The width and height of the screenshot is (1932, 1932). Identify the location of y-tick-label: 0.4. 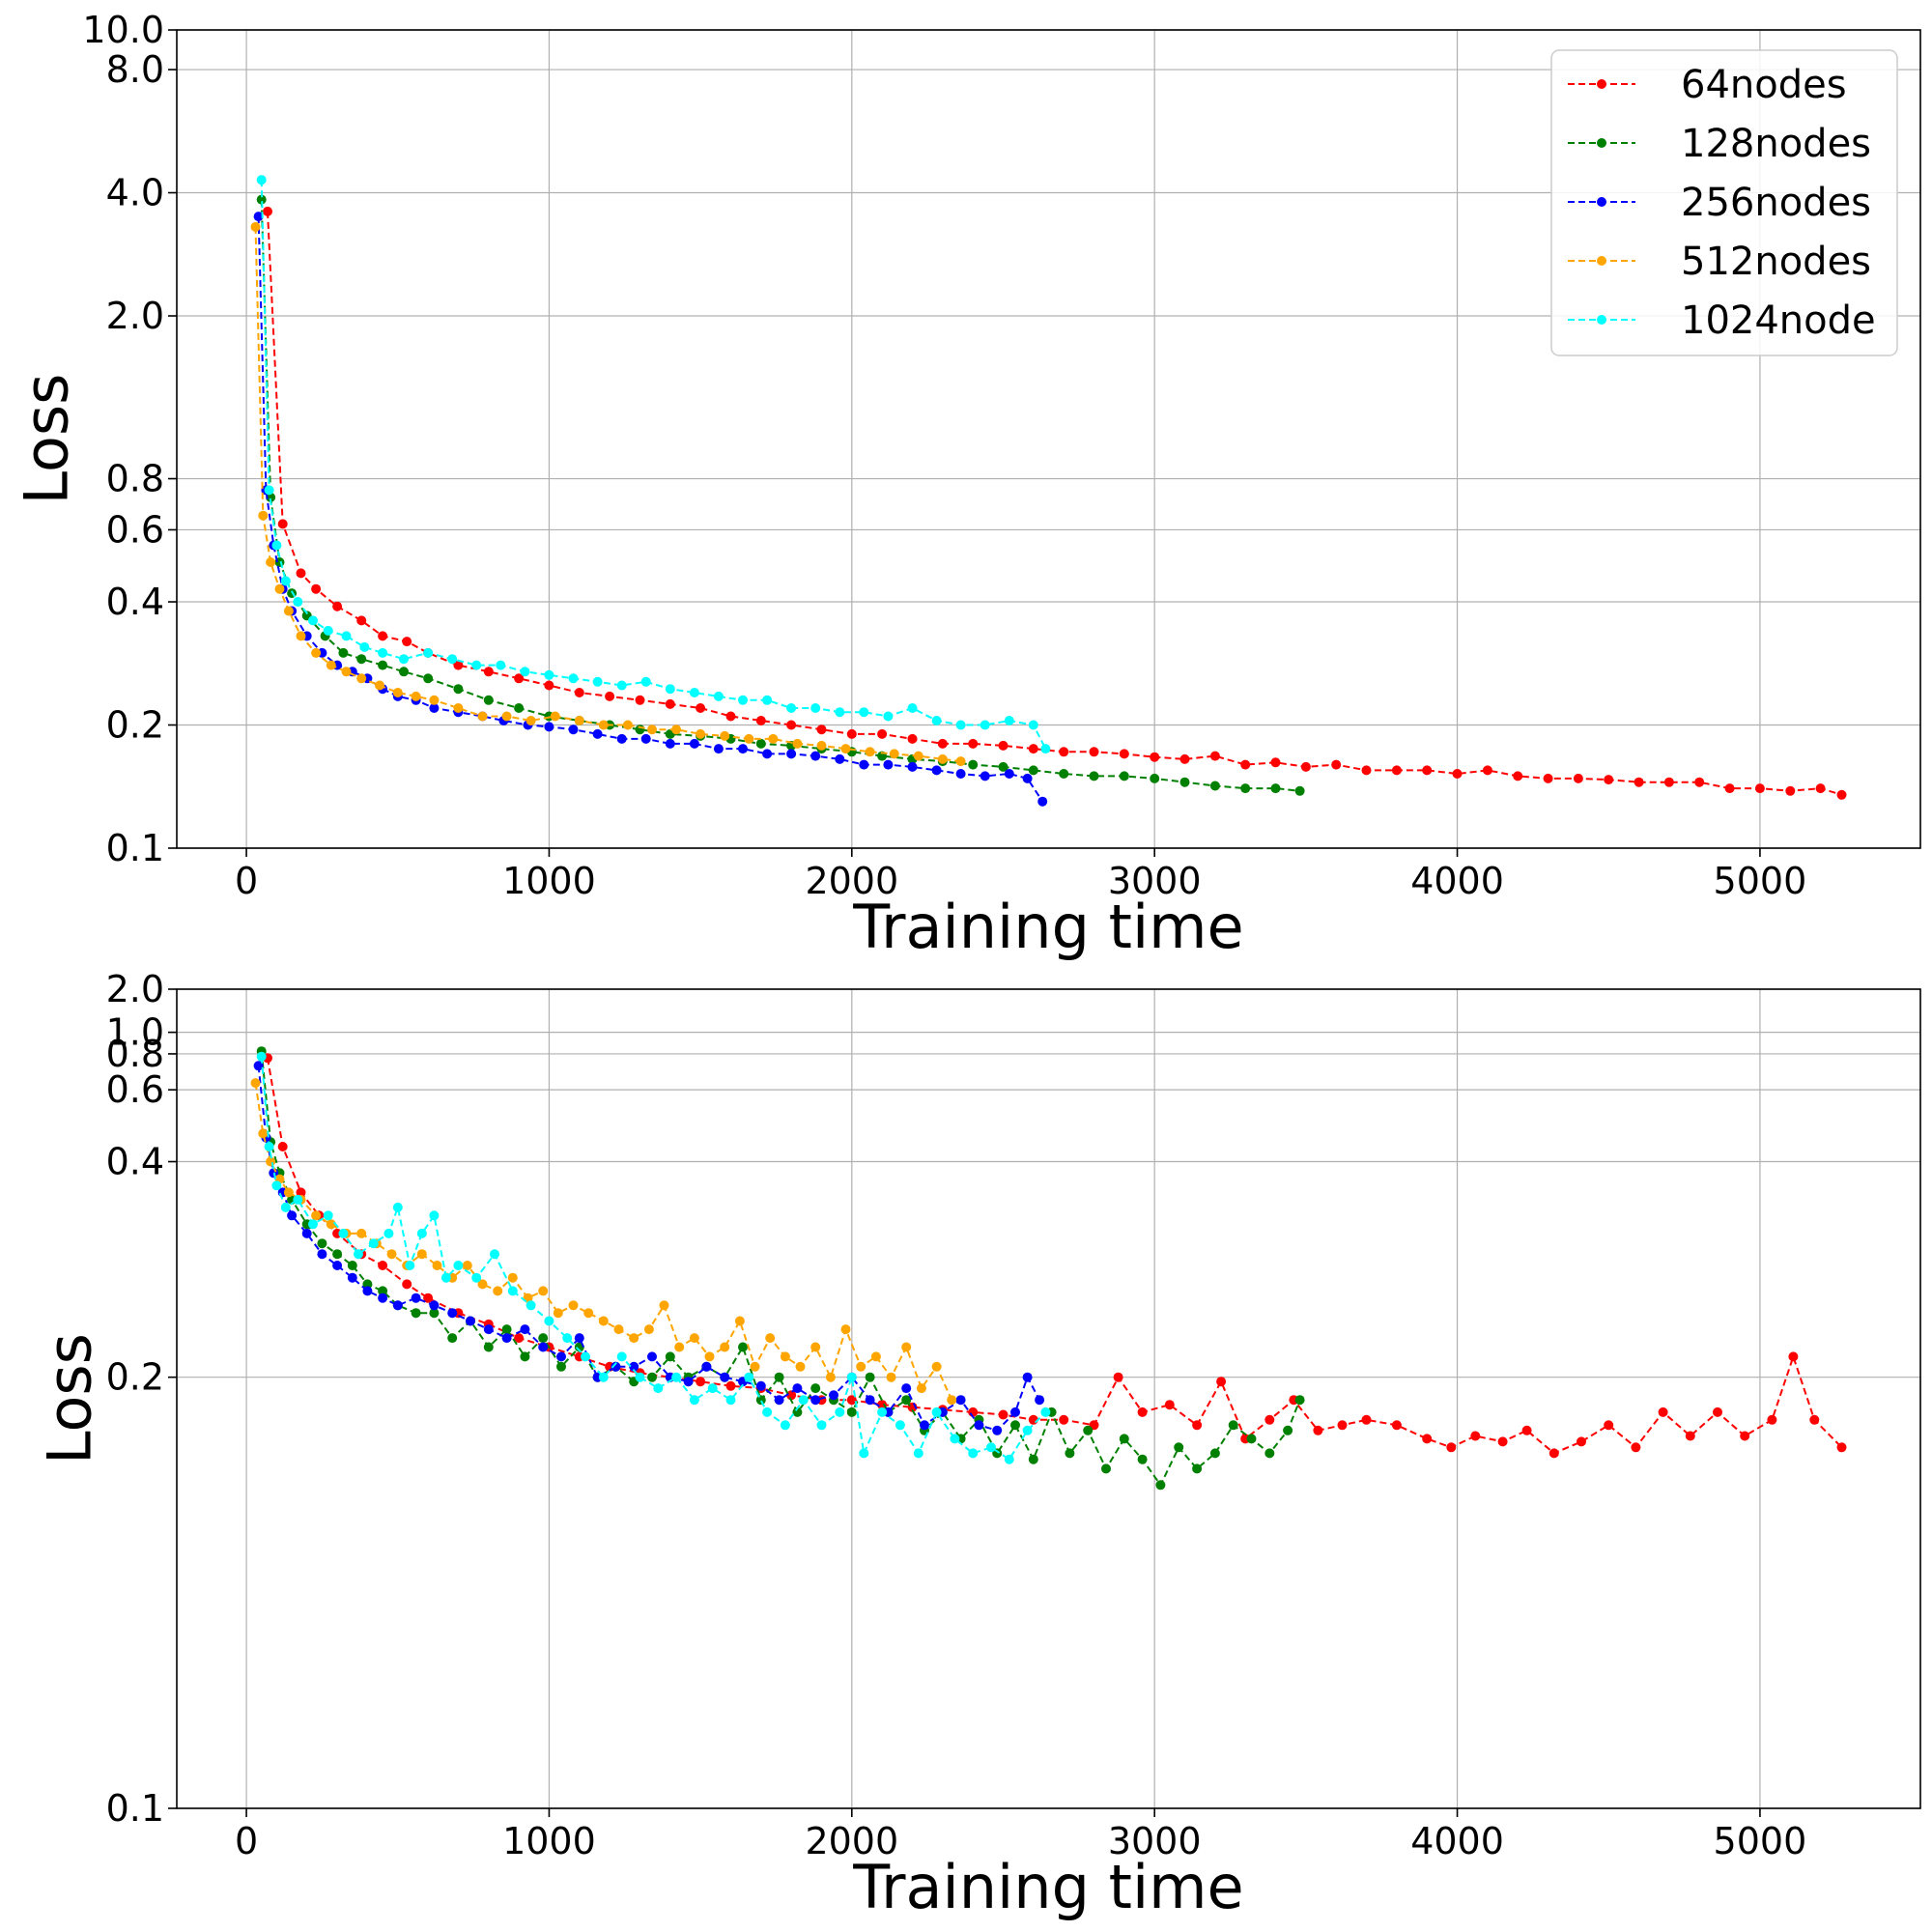
(135, 1162).